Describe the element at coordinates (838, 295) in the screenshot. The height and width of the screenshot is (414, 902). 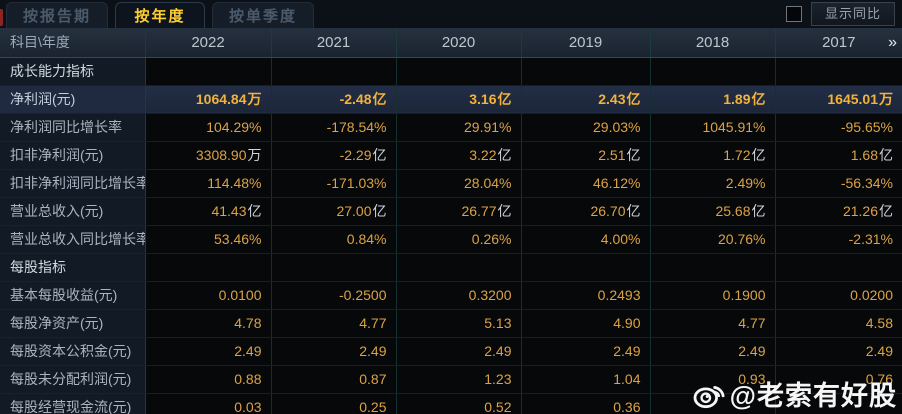
I see `cell-value: 0.0200` at that location.